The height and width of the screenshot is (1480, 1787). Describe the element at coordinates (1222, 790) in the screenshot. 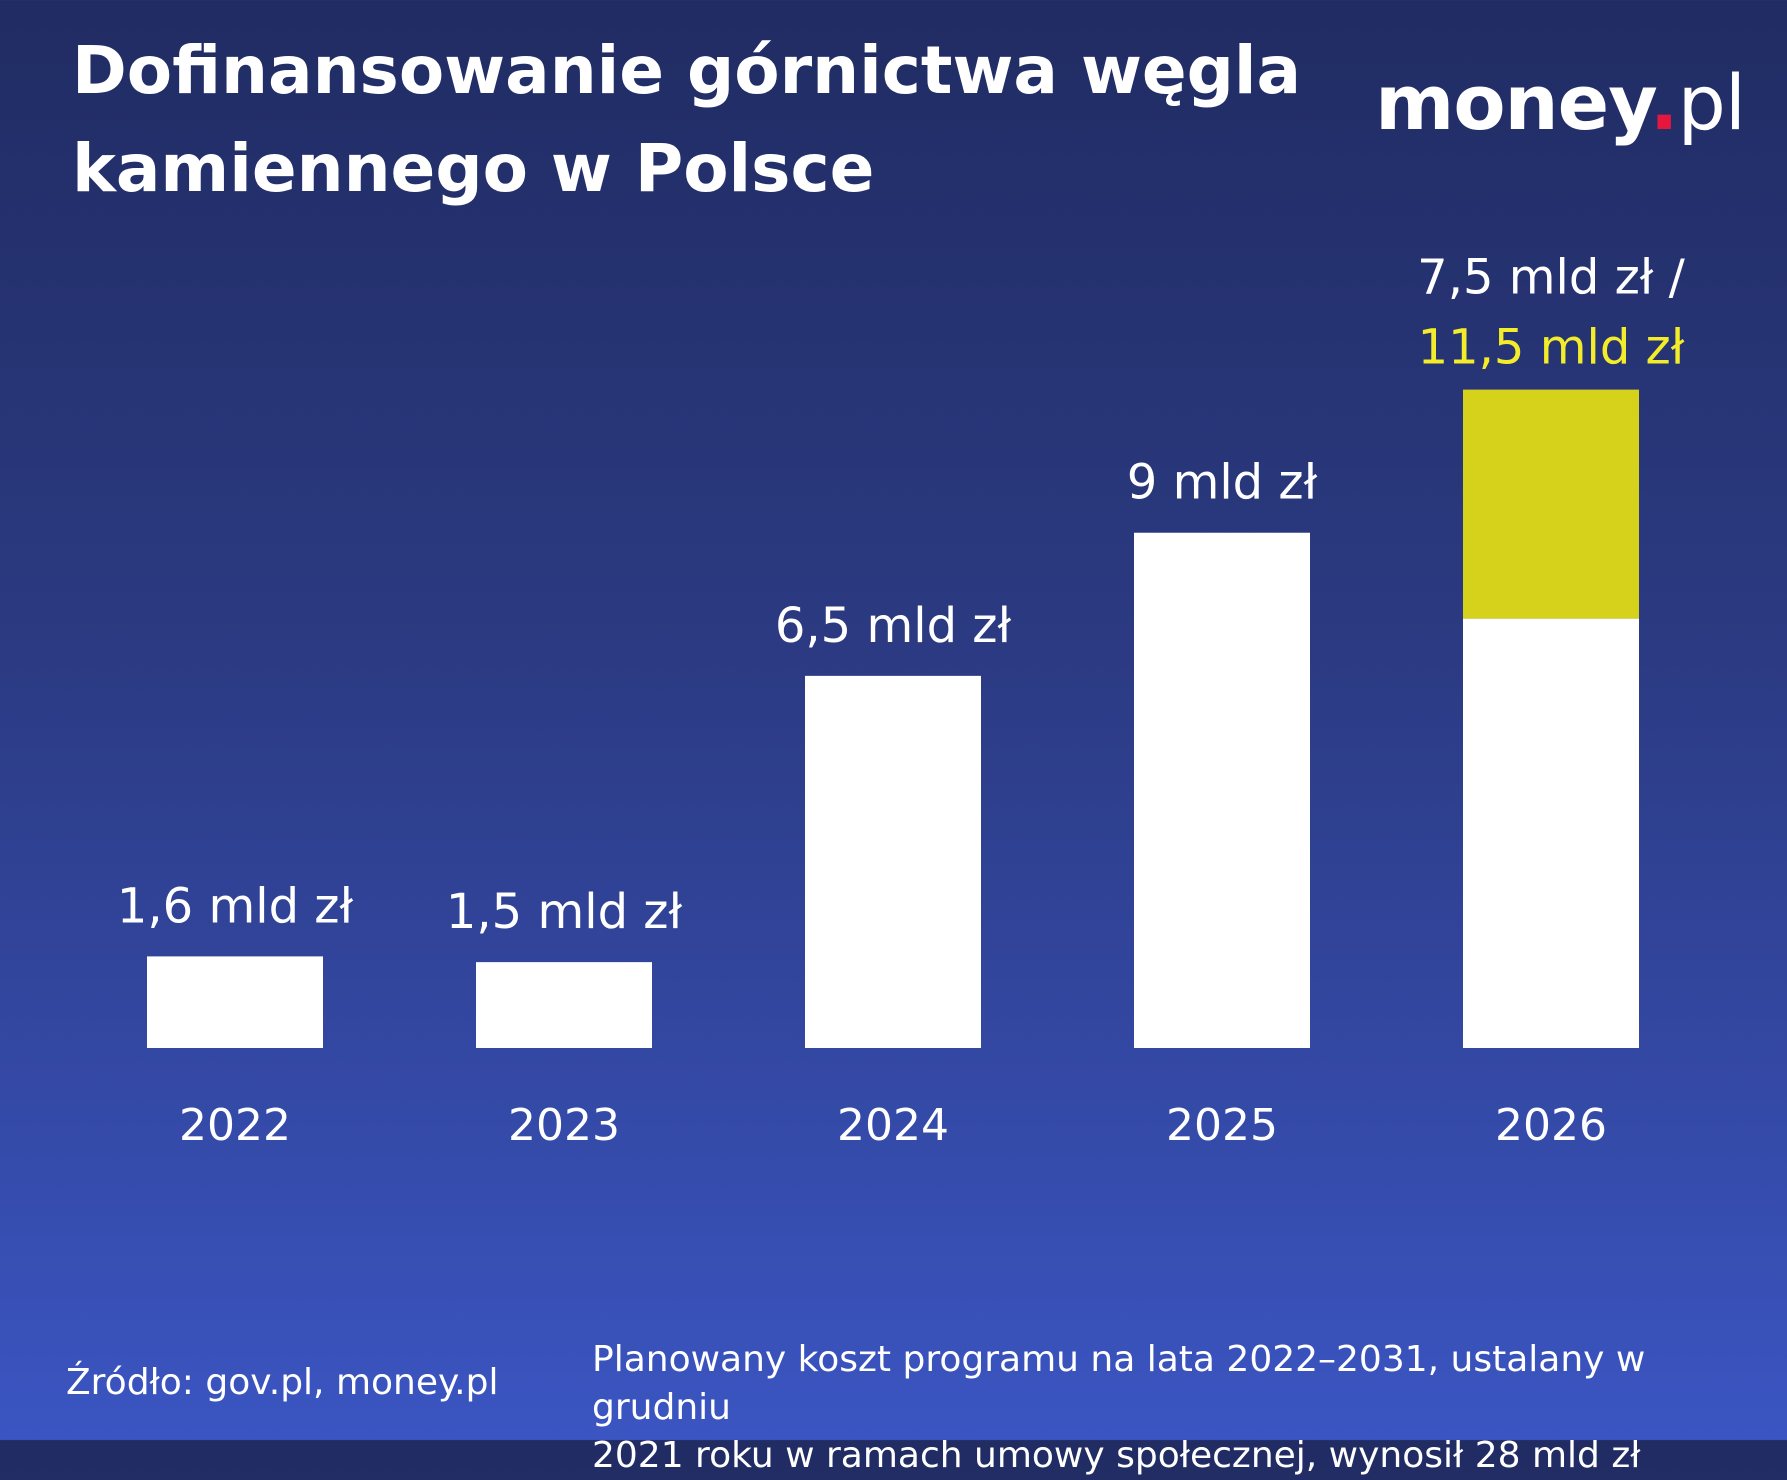

I see `bar-2025` at that location.